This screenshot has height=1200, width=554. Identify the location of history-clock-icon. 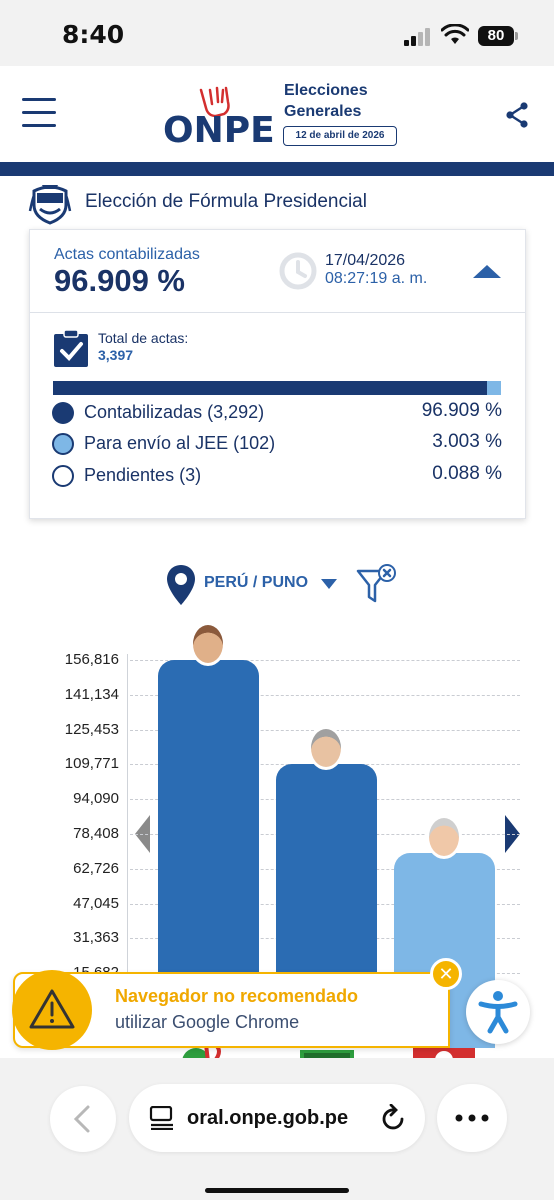
(298, 271).